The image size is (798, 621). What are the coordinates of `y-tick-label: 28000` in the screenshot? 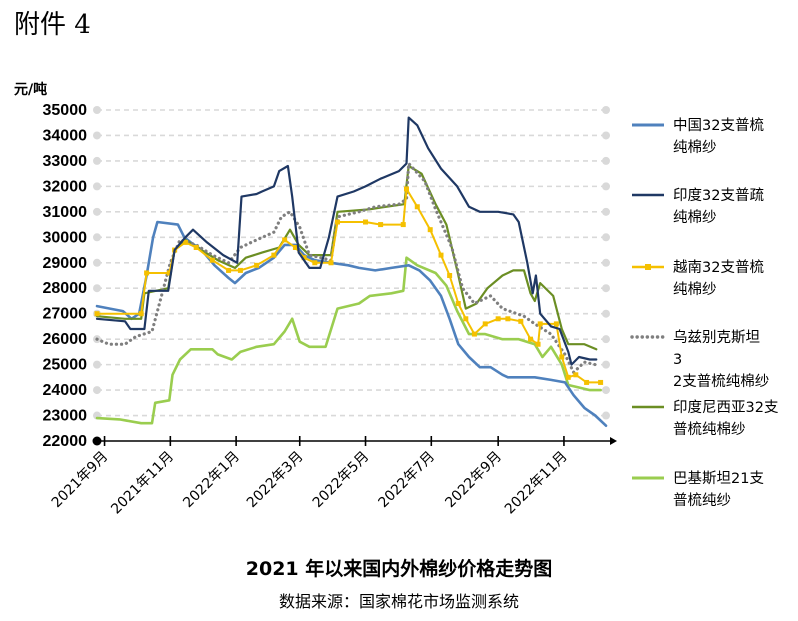 It's located at (65, 288).